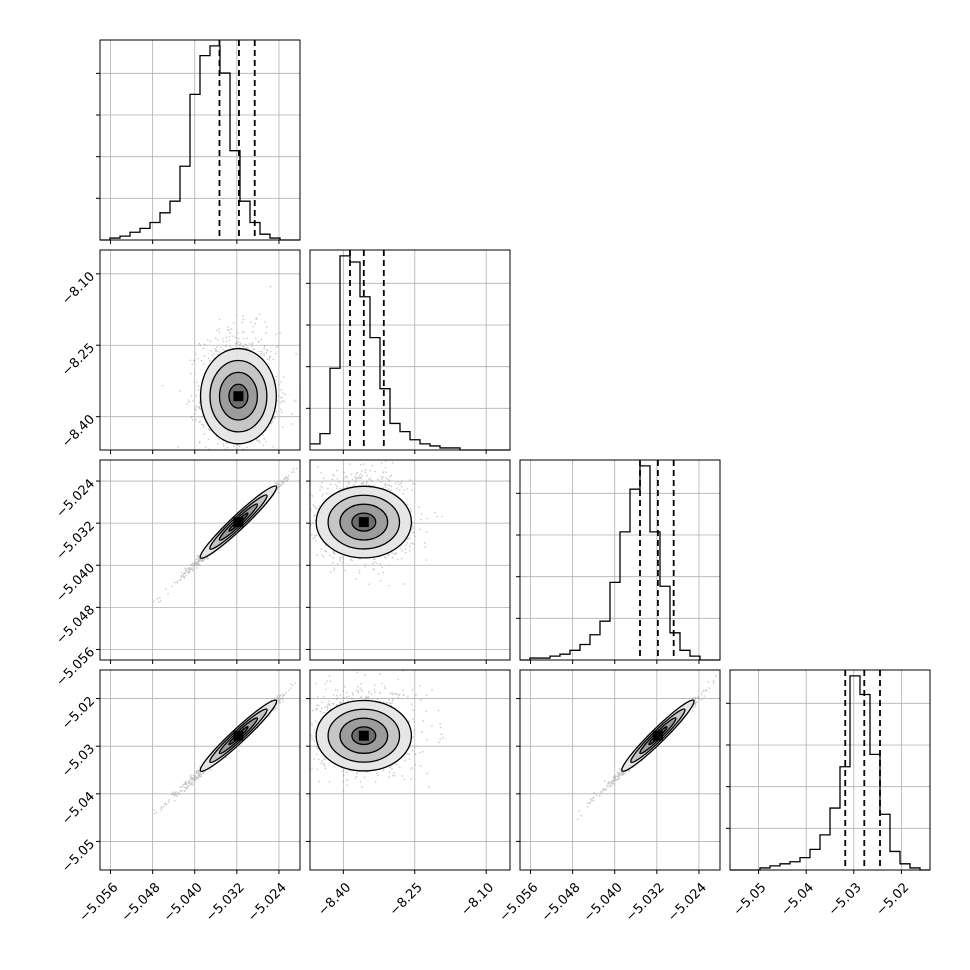 Image resolution: width=970 pixels, height=970 pixels. I want to click on x-tick-label: −8.40, so click(334, 899).